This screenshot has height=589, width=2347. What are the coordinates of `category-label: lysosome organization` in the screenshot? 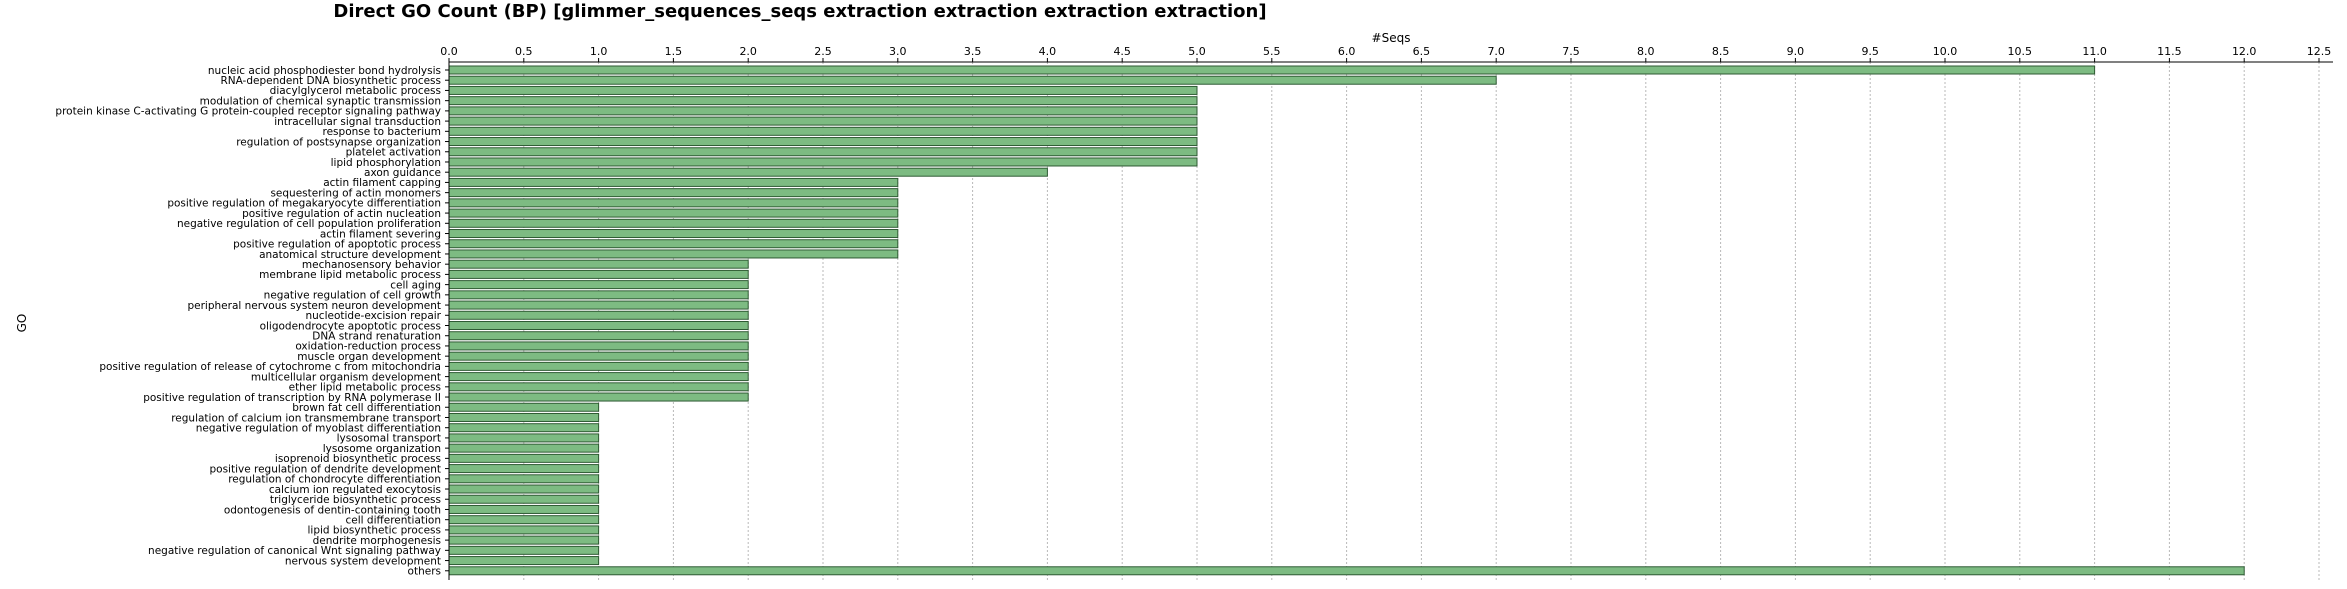 It's located at (382, 449).